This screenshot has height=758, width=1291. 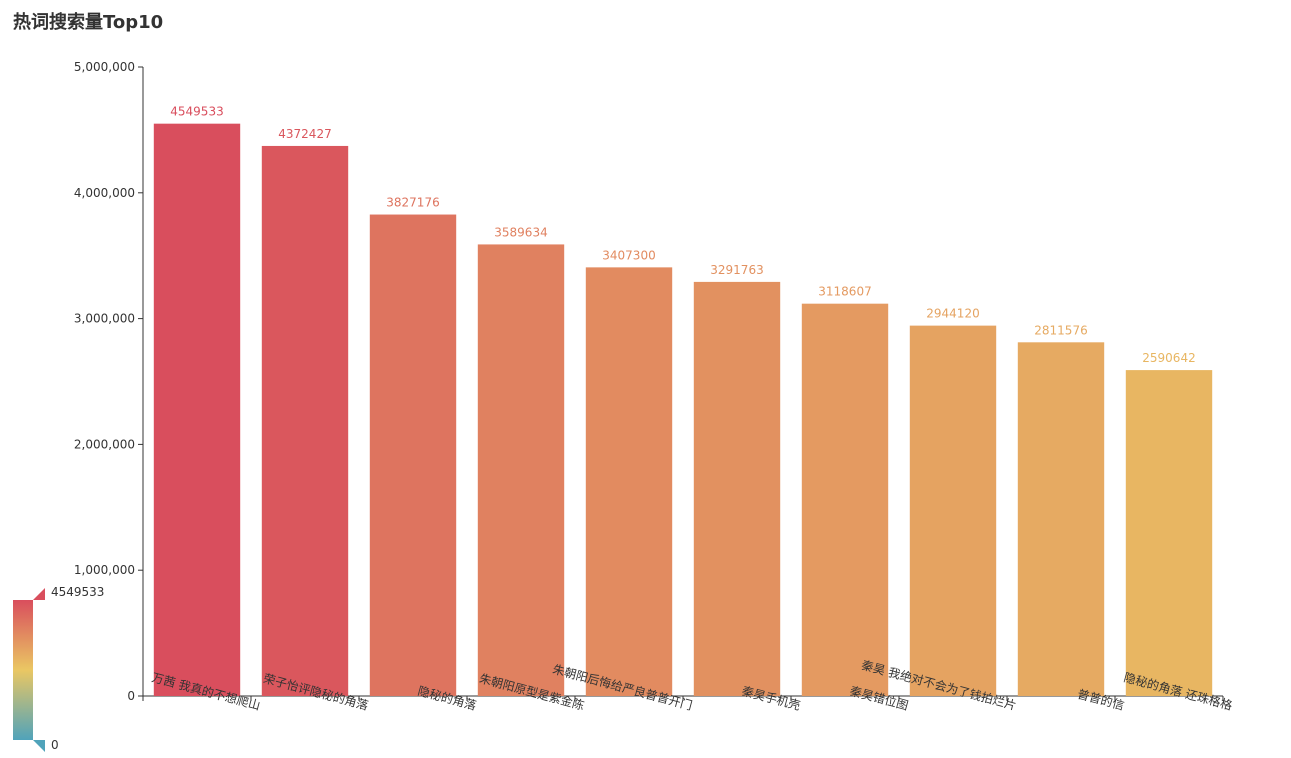 What do you see at coordinates (304, 134) in the screenshot?
I see `data-label: 4372427` at bounding box center [304, 134].